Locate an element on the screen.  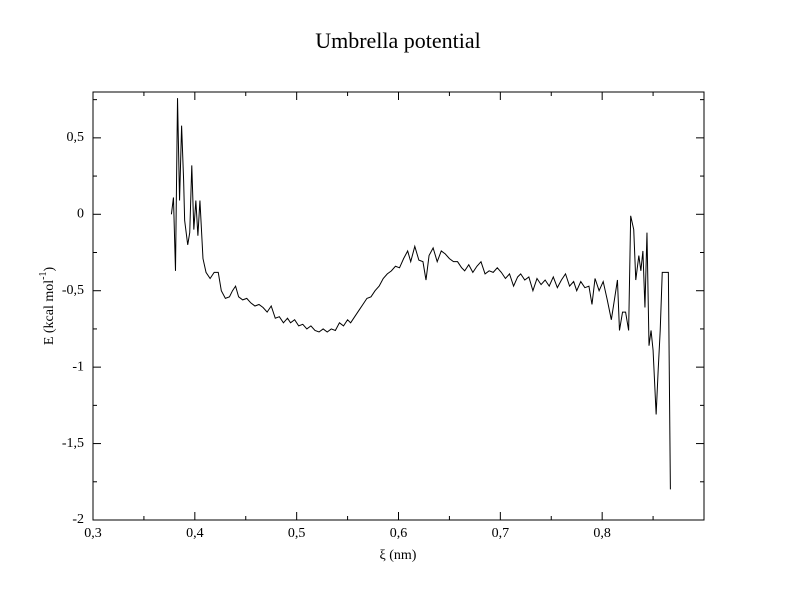
y-tick-label: 0,5 is located at coordinates (76, 137).